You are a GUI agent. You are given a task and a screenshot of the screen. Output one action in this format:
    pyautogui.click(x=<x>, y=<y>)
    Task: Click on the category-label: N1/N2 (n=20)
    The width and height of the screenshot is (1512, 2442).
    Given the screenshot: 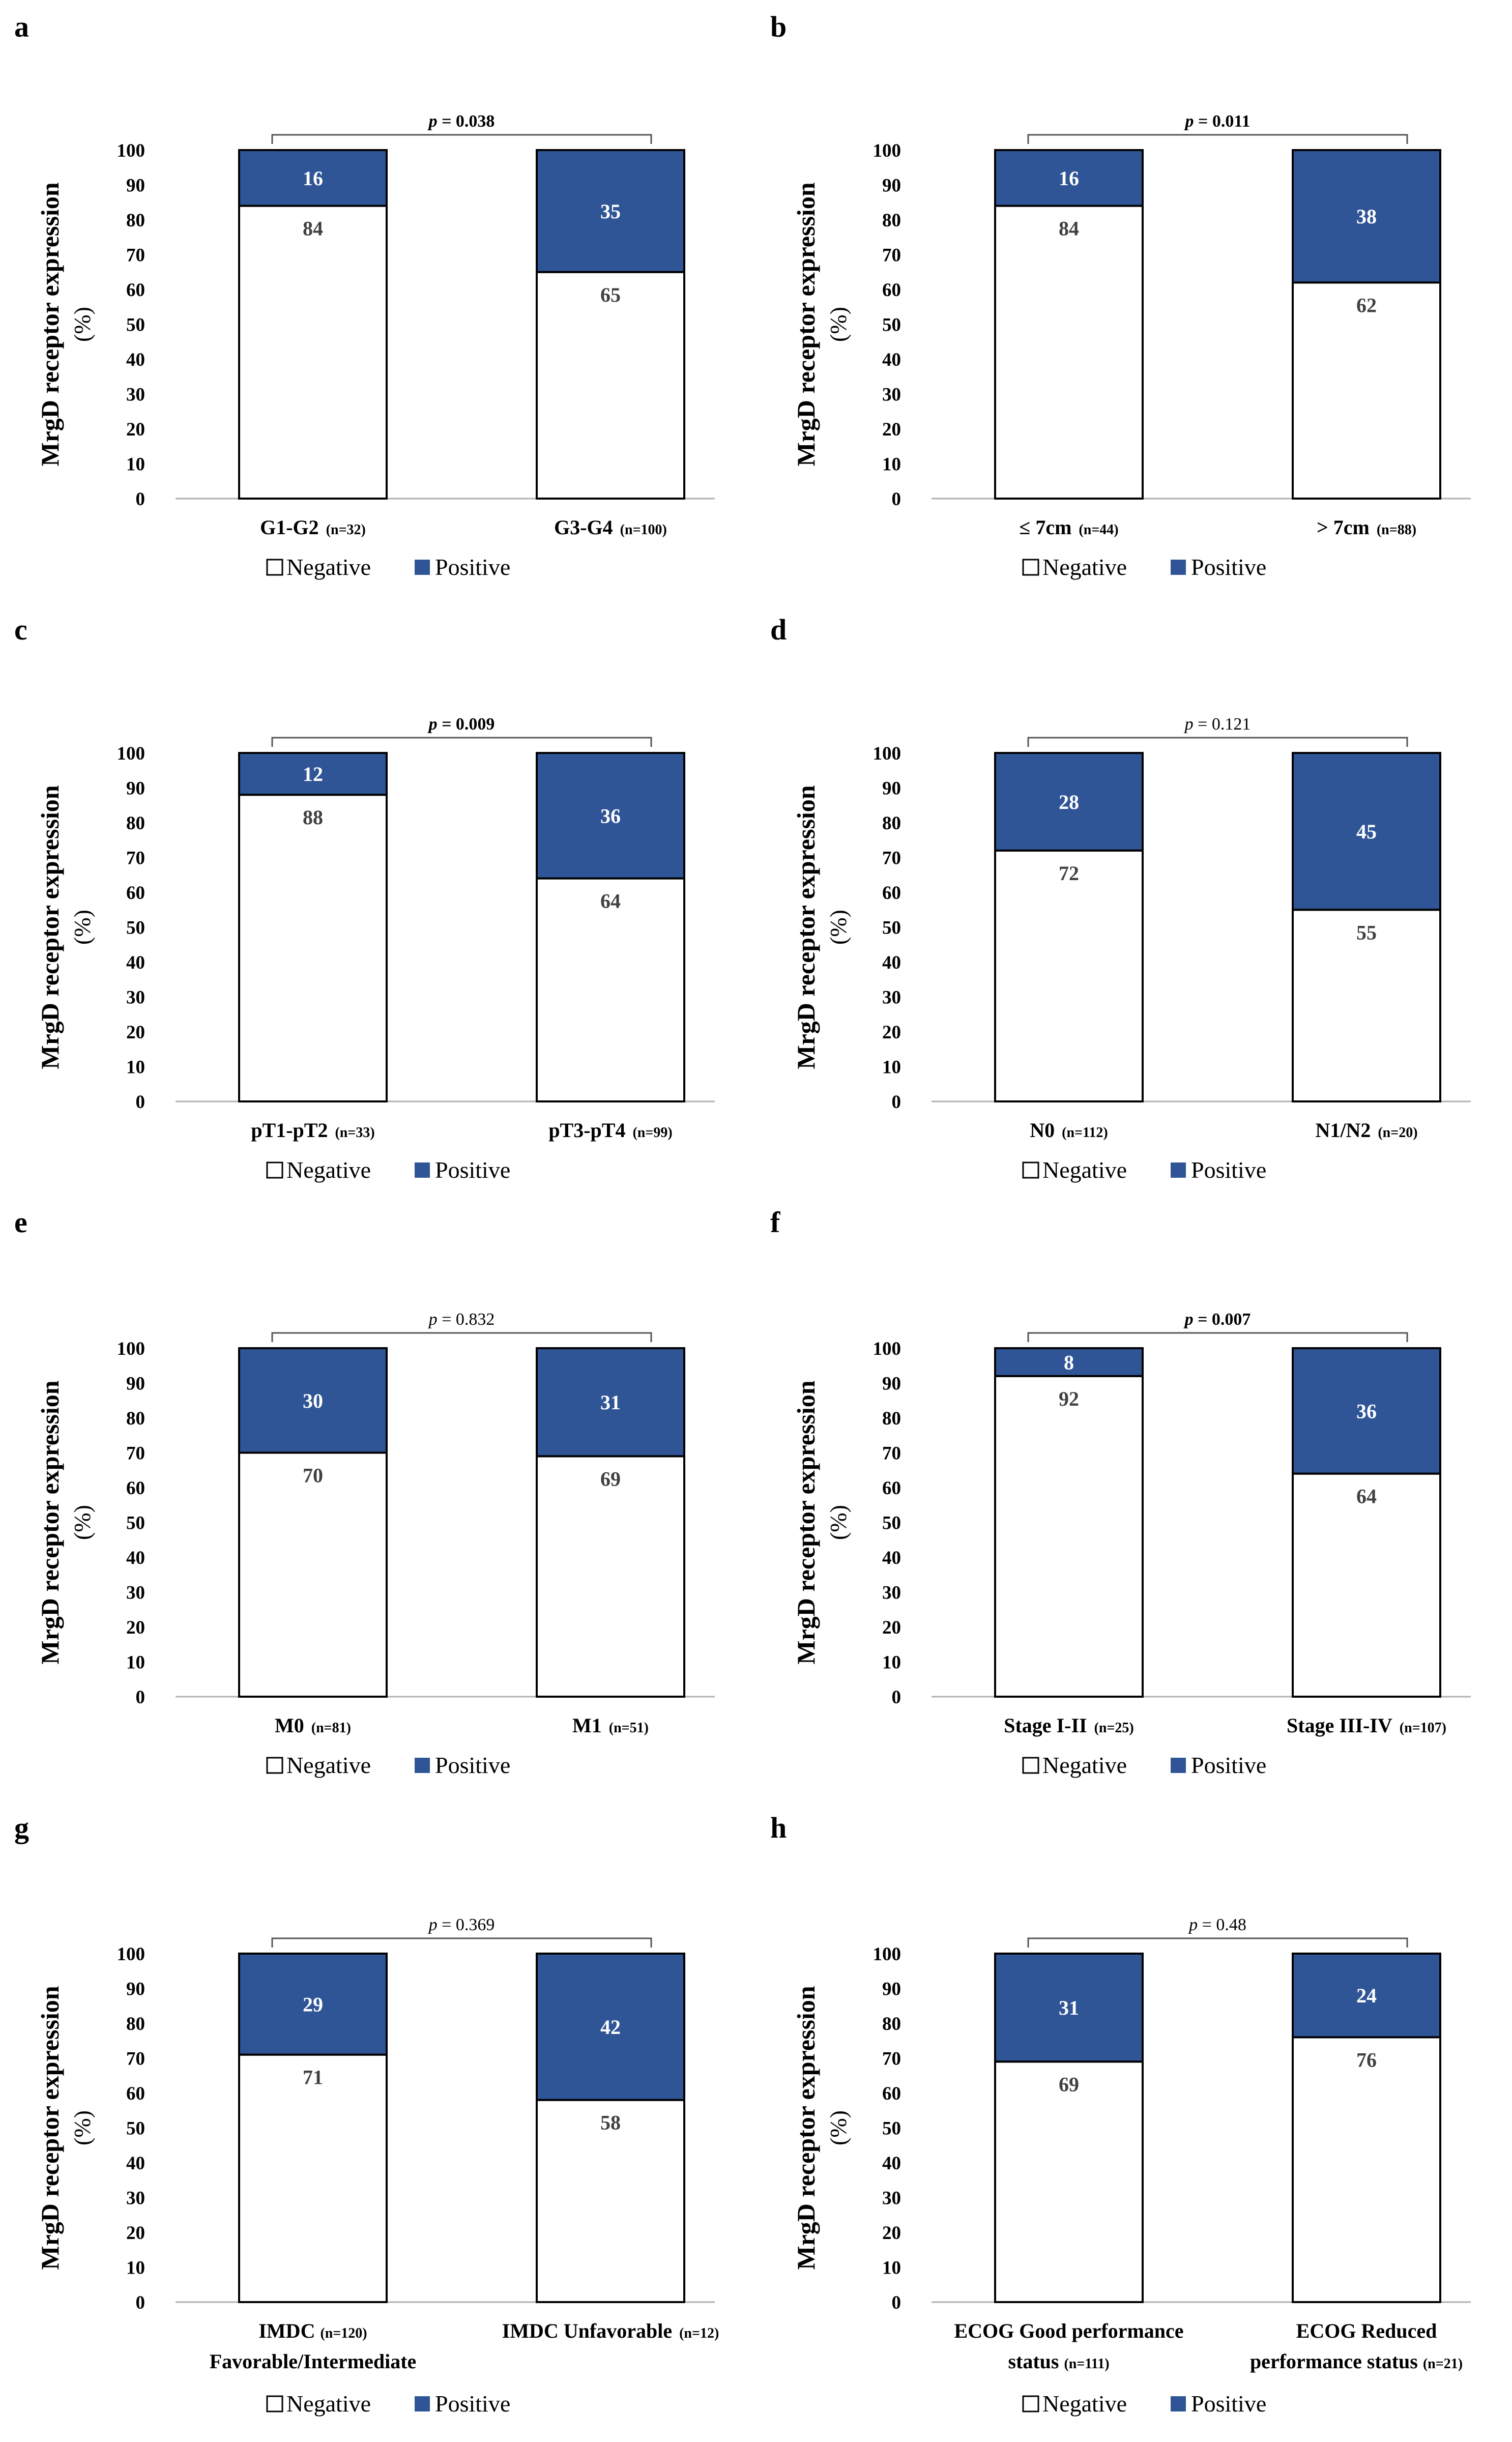 What is the action you would take?
    pyautogui.click(x=1366, y=1130)
    